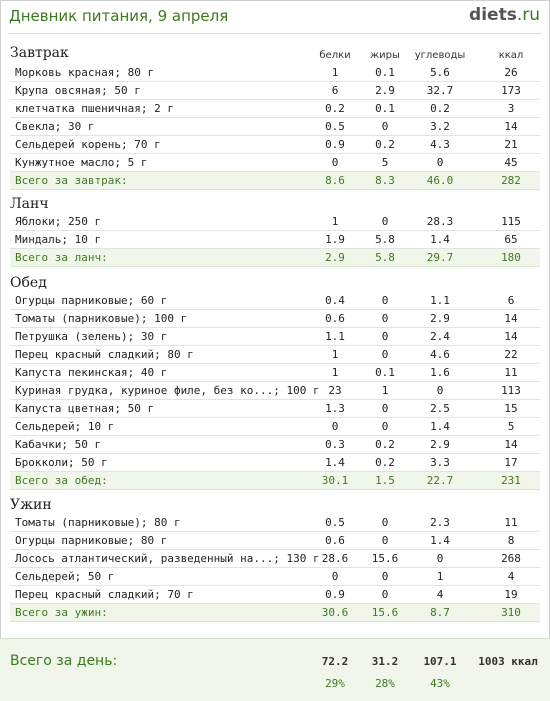  Describe the element at coordinates (275, 541) in the screenshot. I see `food-row: Огурцы парниковые; 80 г 0.6 0 1.4 8` at that location.